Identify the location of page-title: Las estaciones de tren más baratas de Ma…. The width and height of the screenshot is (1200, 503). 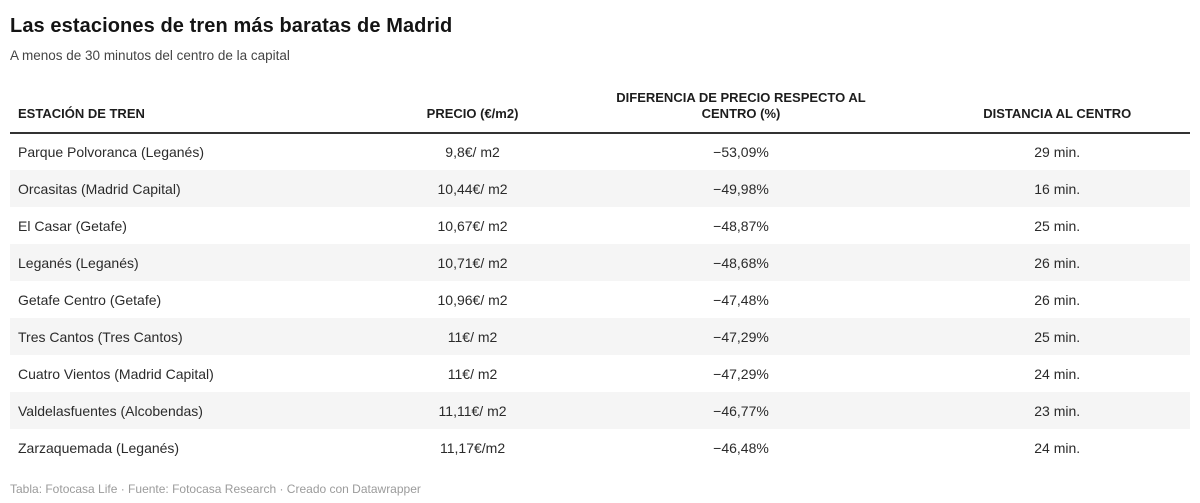
(231, 26).